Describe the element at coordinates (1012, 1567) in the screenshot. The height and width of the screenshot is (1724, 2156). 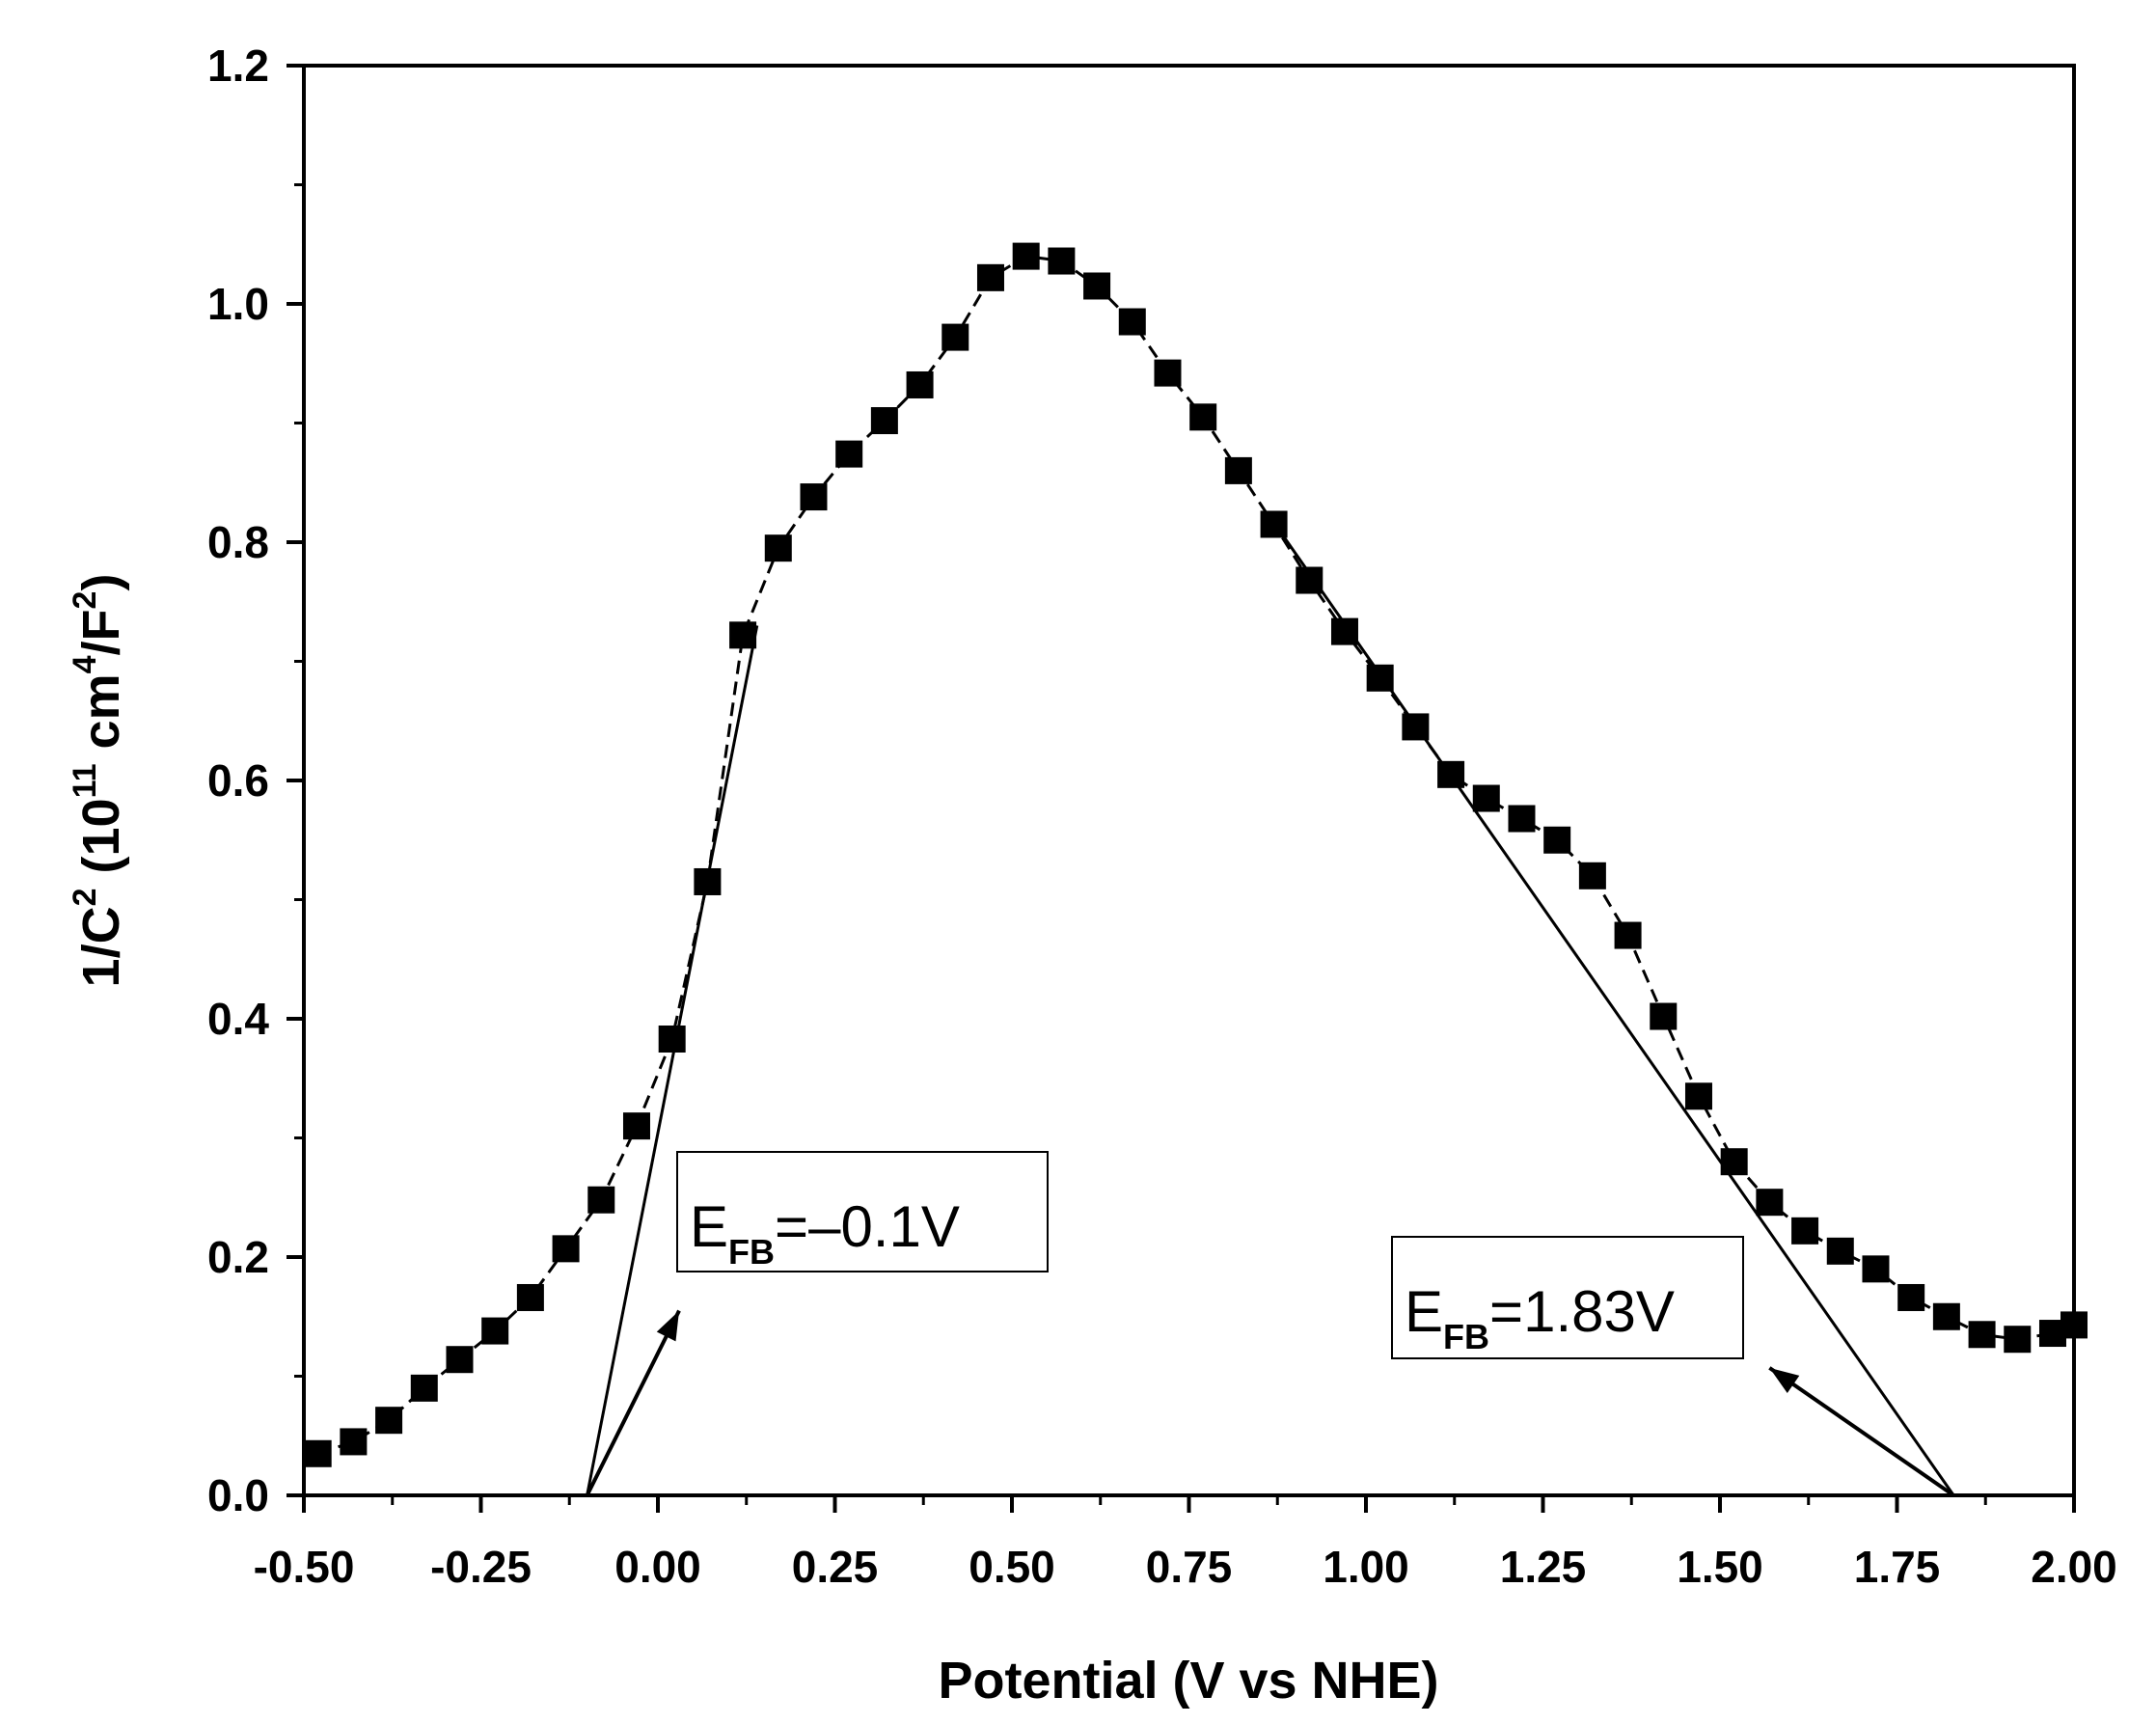
I see `x-tick-label: 0.50` at that location.